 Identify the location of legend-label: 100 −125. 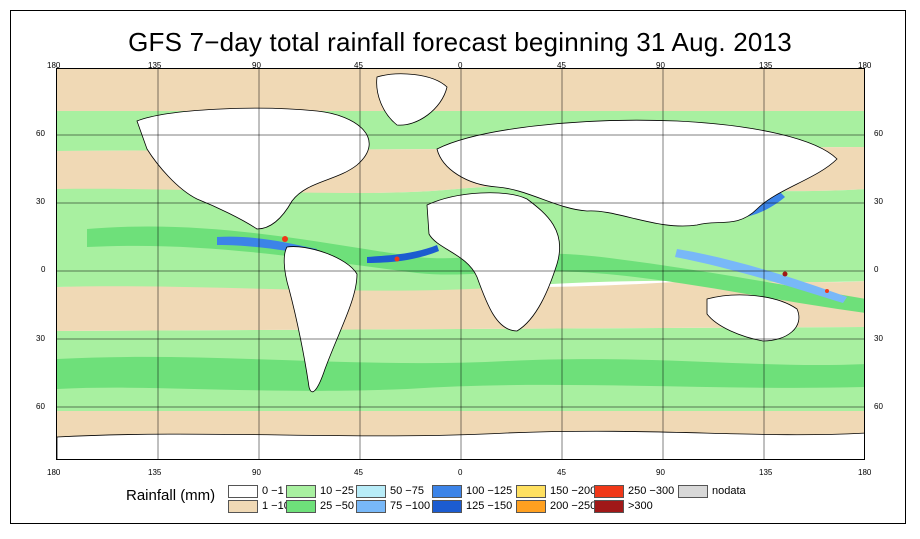
(489, 491).